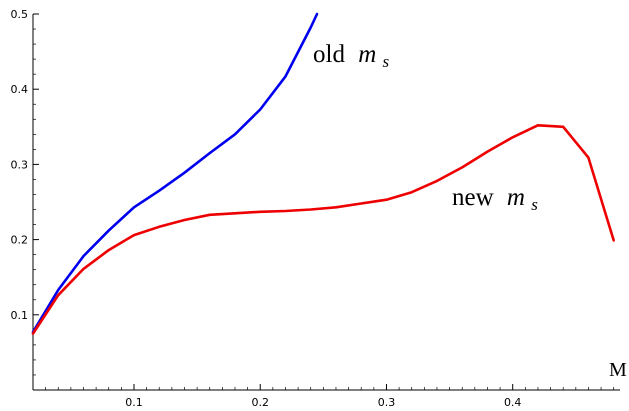 This screenshot has width=629, height=411. Describe the element at coordinates (367, 54) in the screenshot. I see `old-series-label-var: m` at that location.